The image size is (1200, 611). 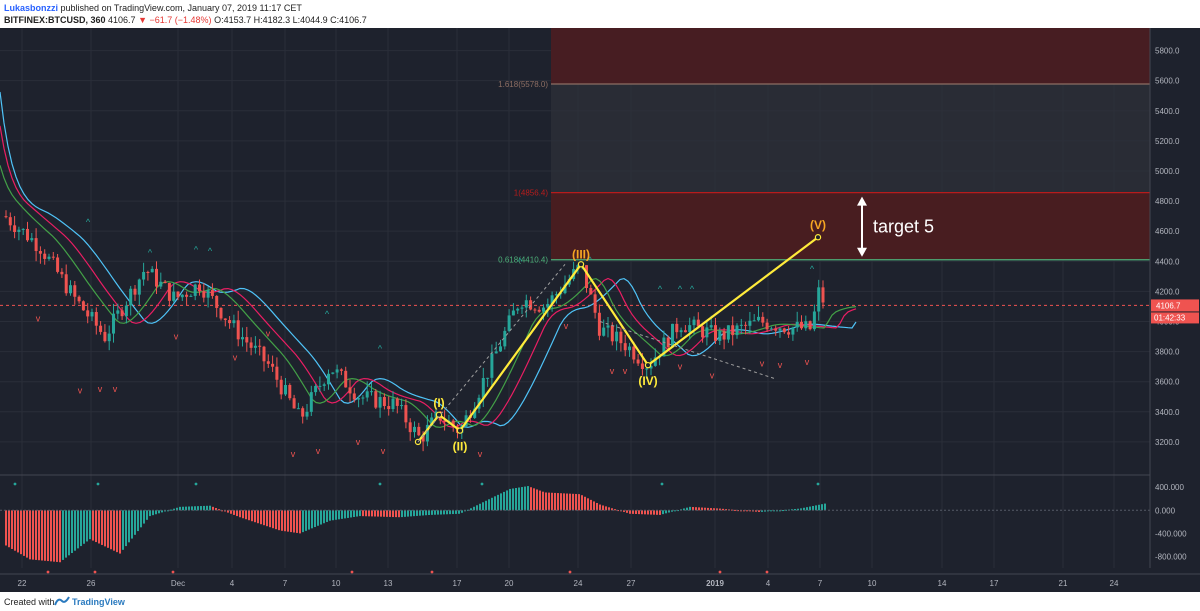 What do you see at coordinates (98, 602) in the screenshot?
I see `tradingview-brand: TradingView` at bounding box center [98, 602].